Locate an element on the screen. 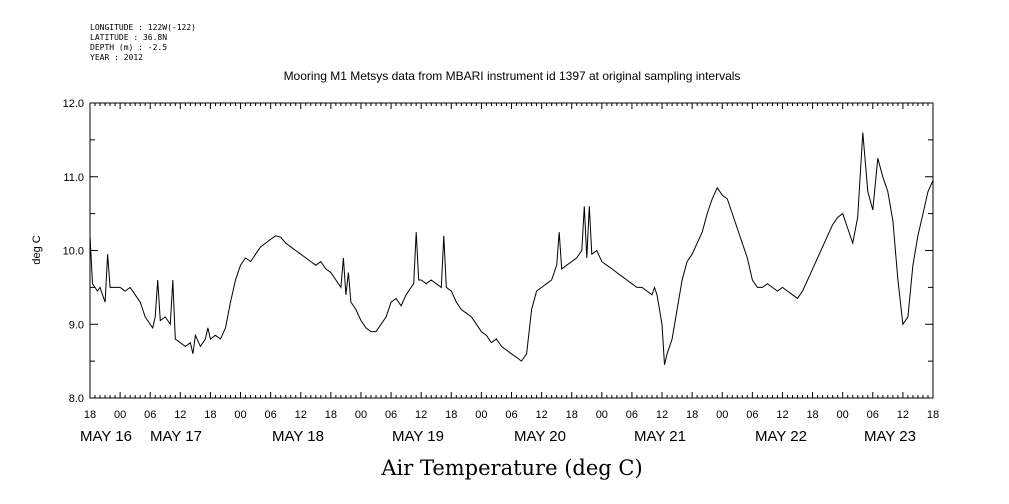  day-label: MAY 17 is located at coordinates (176, 436).